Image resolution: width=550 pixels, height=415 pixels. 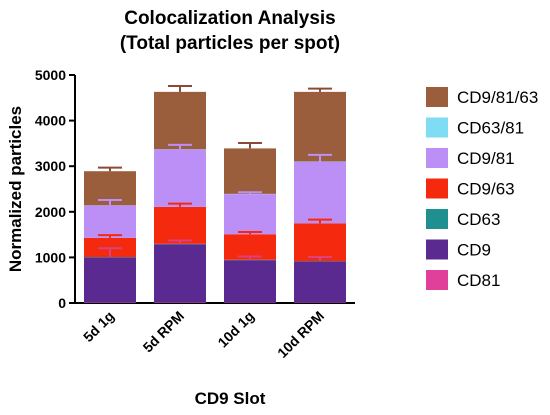 What do you see at coordinates (50, 166) in the screenshot?
I see `y-tick-label: 3000` at bounding box center [50, 166].